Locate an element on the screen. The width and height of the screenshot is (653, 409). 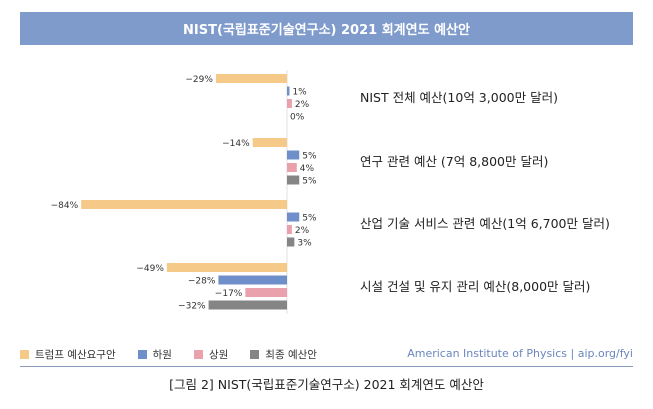
legend-item-trump: 트럼프 예산요구안 is located at coordinates (68, 354).